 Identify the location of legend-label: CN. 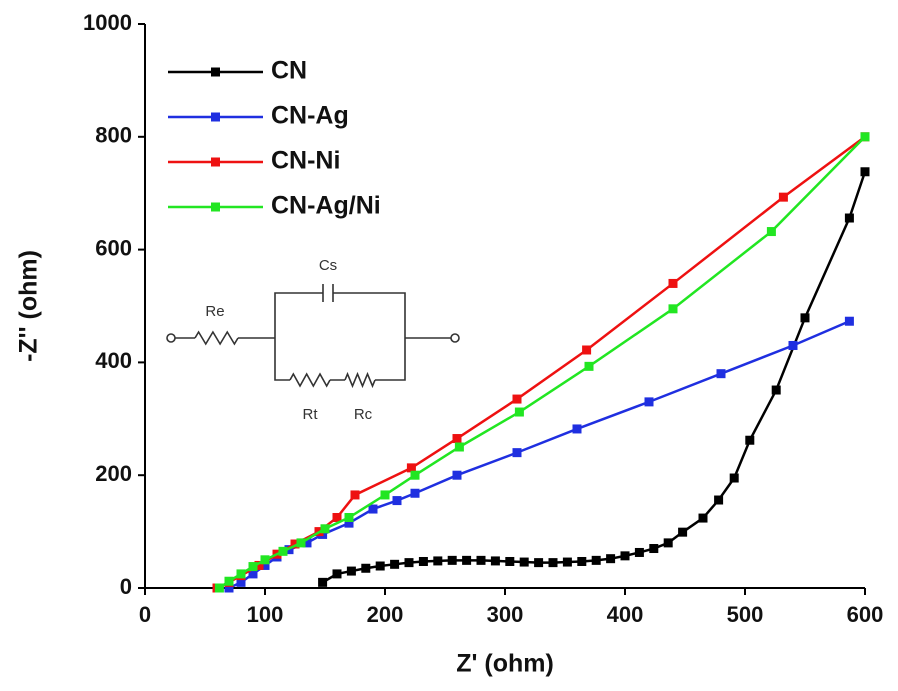
(289, 71).